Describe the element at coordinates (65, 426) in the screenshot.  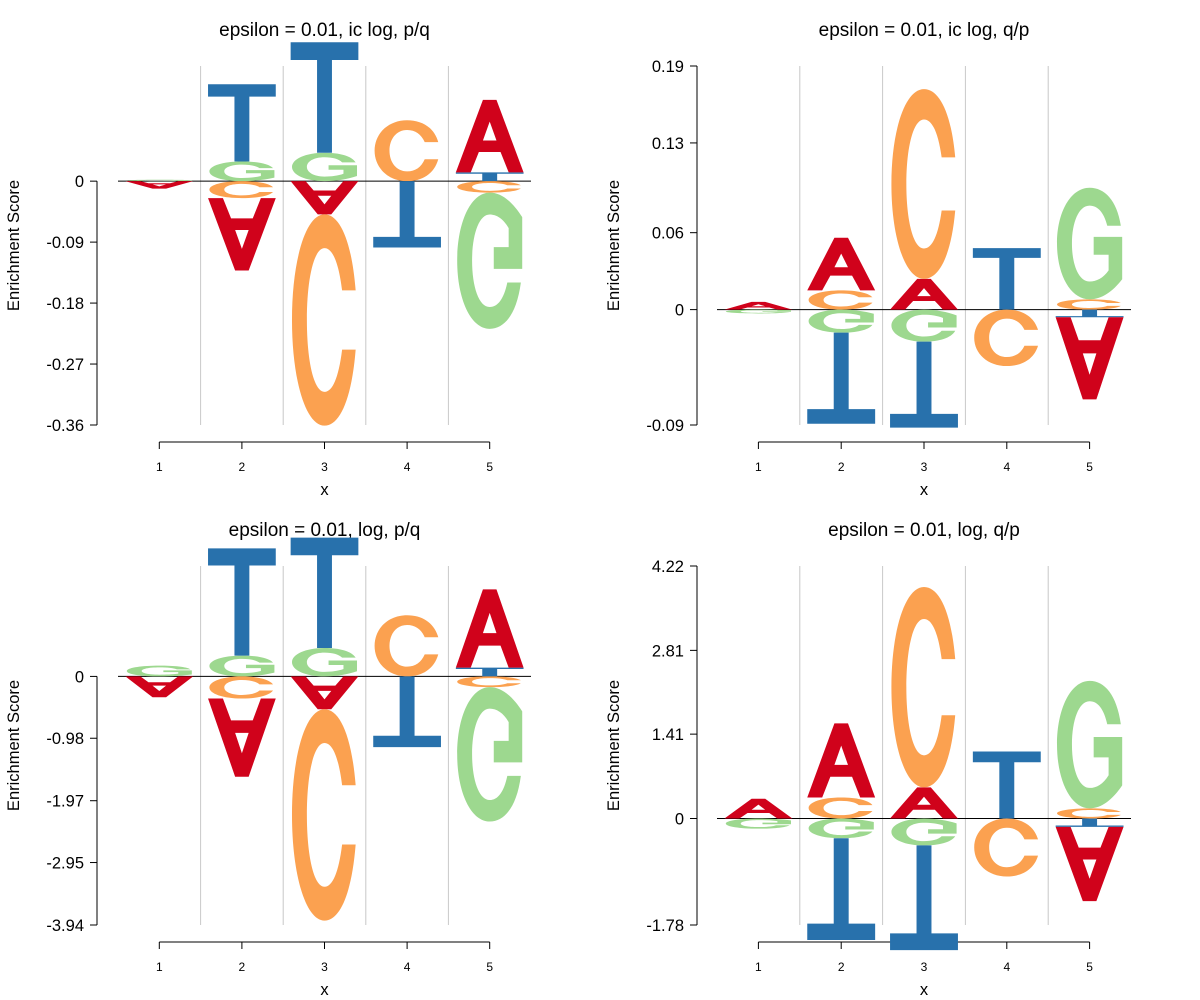
I see `y-tick-label: -0.36` at that location.